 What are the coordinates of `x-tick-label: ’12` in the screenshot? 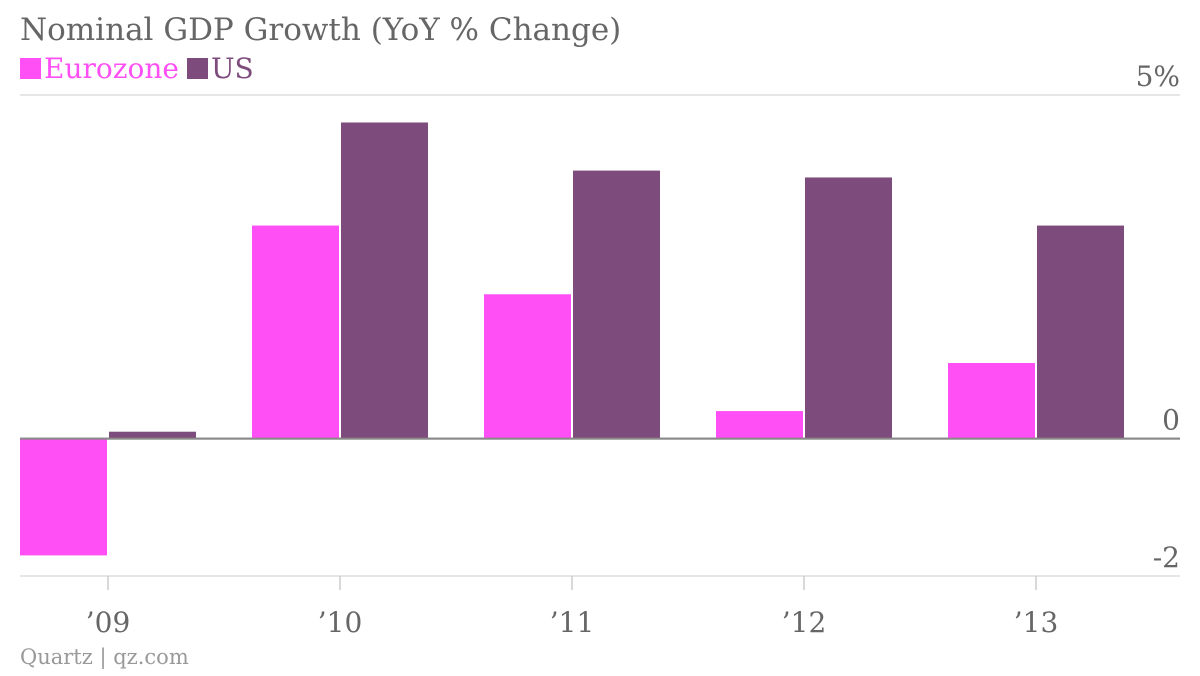 It's located at (804, 622).